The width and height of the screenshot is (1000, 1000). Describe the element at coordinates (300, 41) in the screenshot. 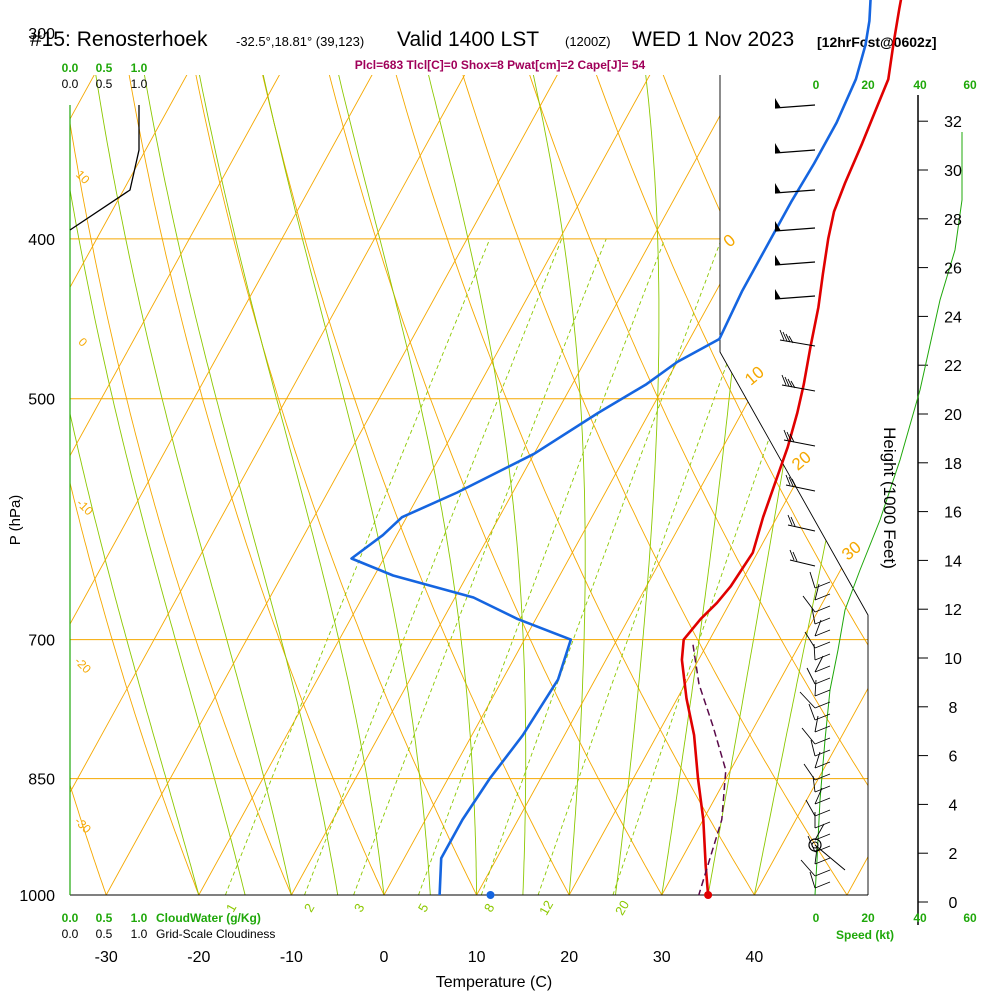

I see `station-location: -32.5°,18.81° (39,123)` at that location.